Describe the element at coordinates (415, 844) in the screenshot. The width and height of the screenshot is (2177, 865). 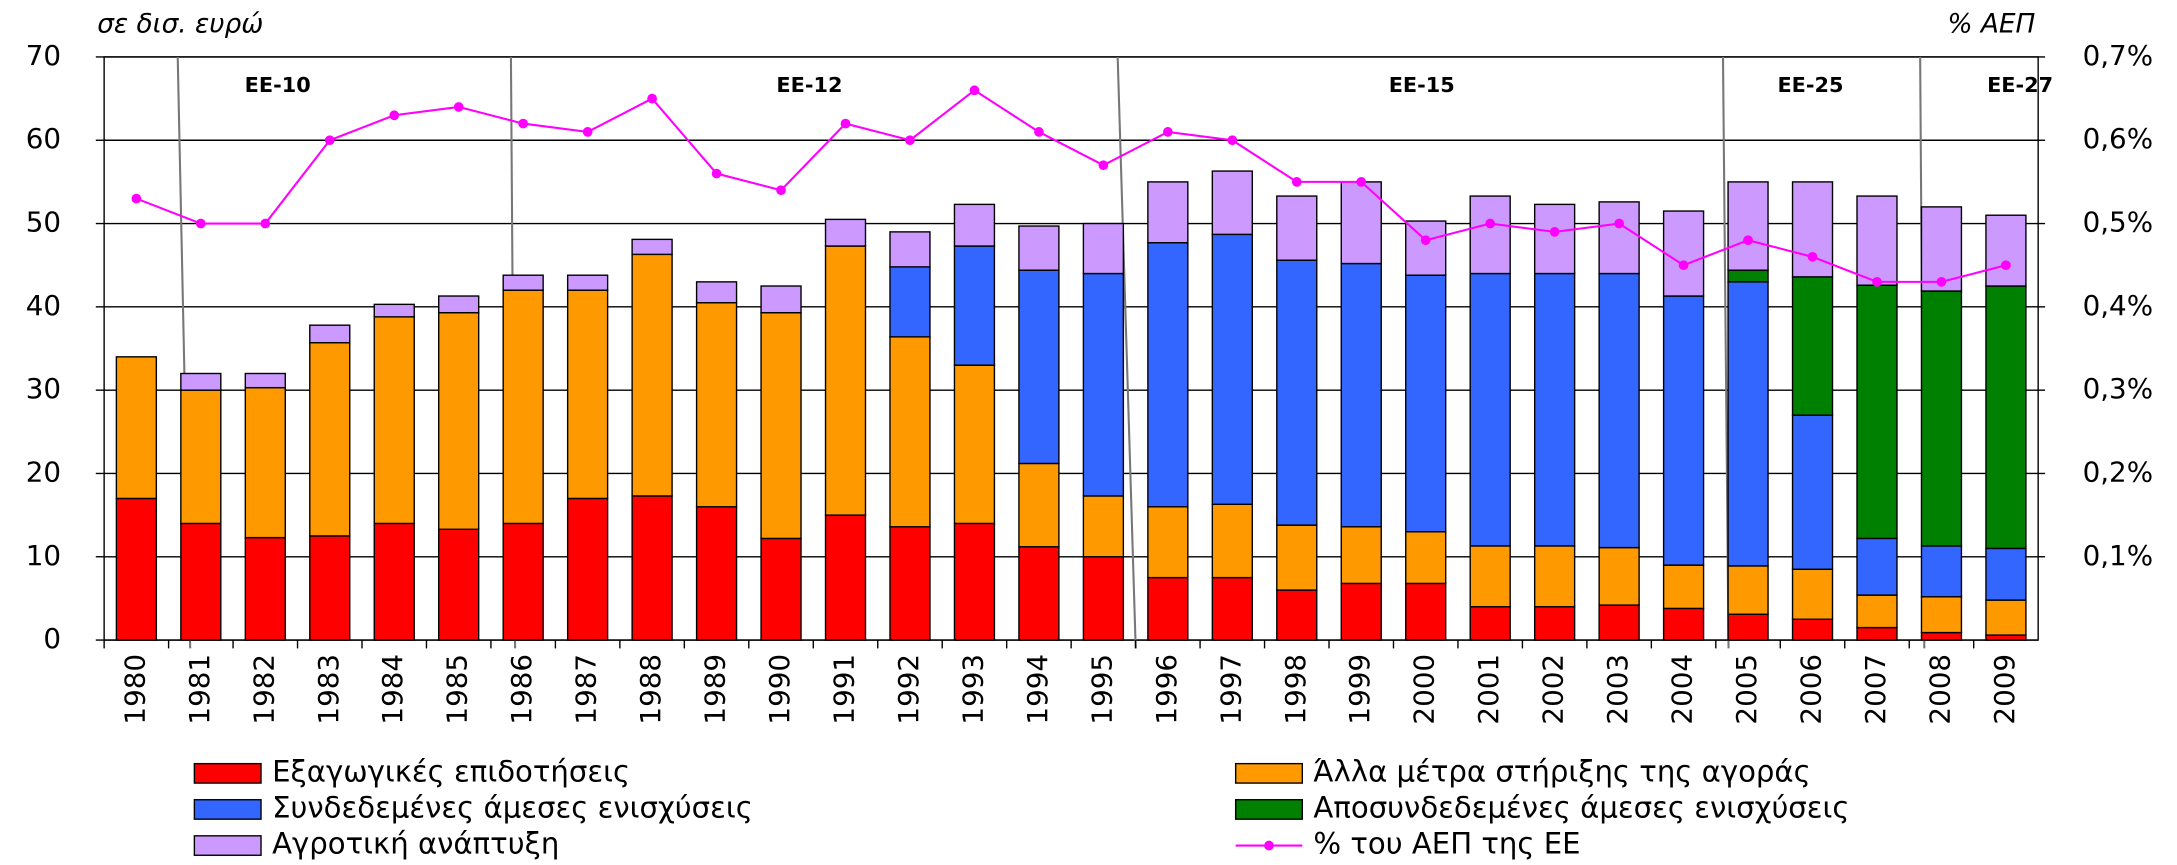
I see `legend-label: Αγροτική ανάπτυξη` at that location.